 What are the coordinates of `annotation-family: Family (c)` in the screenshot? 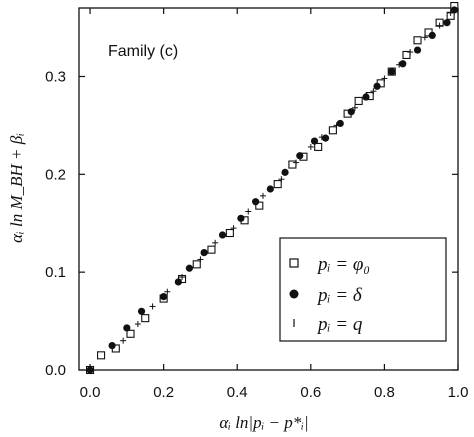 It's located at (143, 51).